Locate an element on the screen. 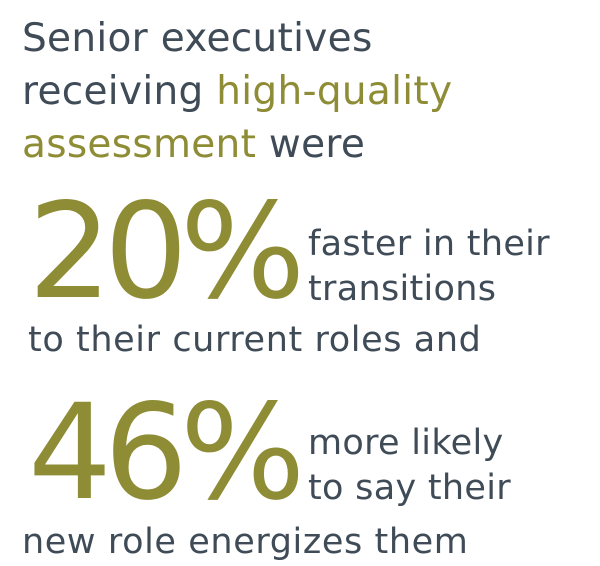  headline-line-2: receiving high-quality is located at coordinates (307, 91).